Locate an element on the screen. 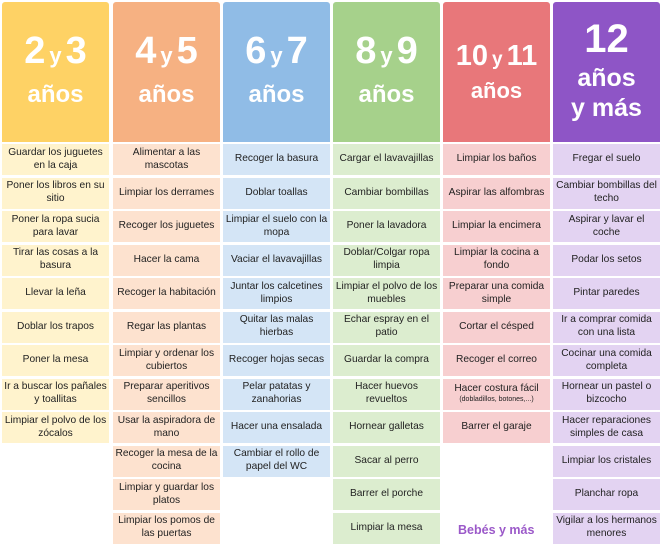  task-label: Echar espray en el patio is located at coordinates (386, 326).